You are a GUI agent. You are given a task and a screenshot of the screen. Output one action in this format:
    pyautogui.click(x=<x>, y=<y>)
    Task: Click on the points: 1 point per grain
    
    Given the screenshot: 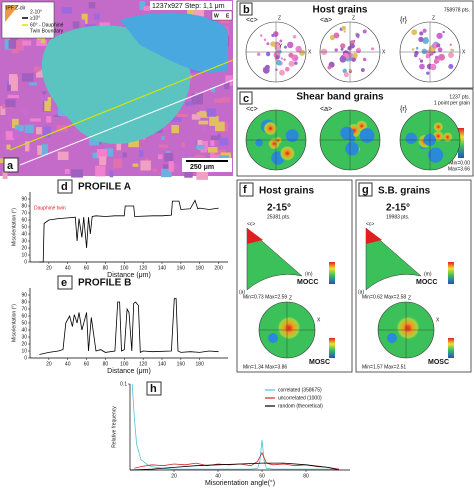 What is the action you would take?
    pyautogui.click(x=452, y=103)
    